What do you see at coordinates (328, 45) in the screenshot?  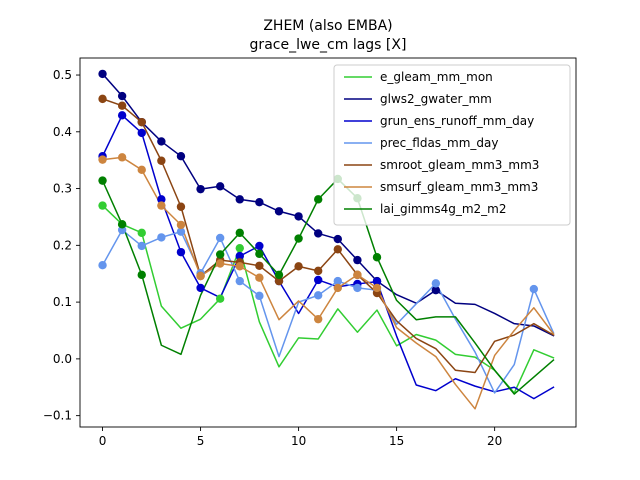 I see `chart-subtitle: grace_lwe_cm lags [X]` at bounding box center [328, 45].